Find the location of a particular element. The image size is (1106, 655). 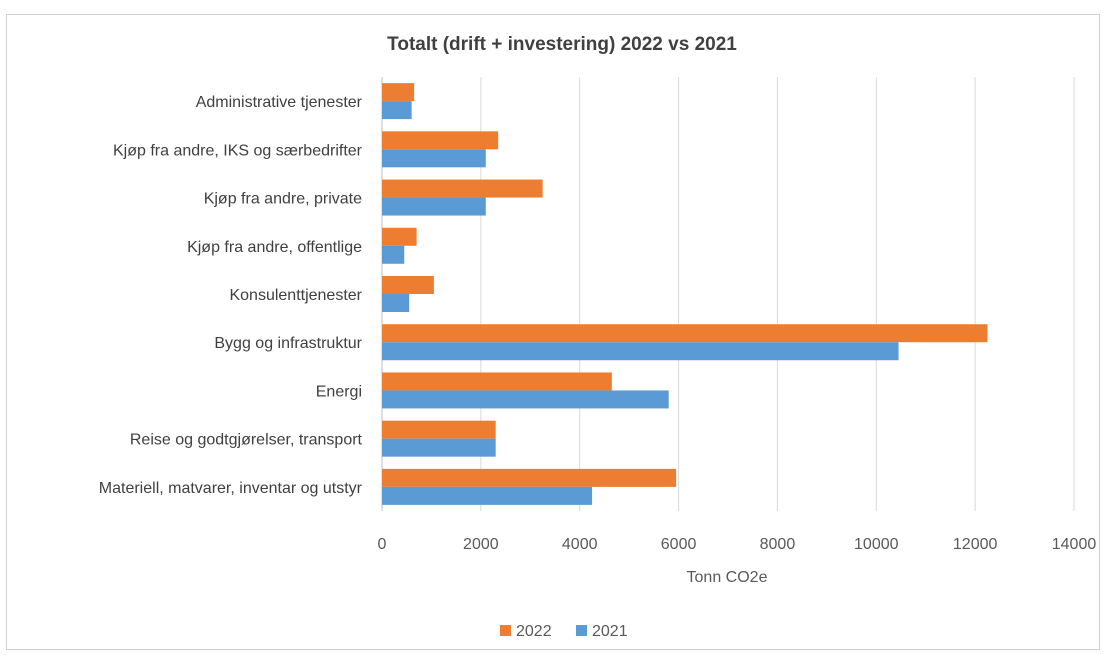

x-tick-label: 2000 is located at coordinates (481, 544).